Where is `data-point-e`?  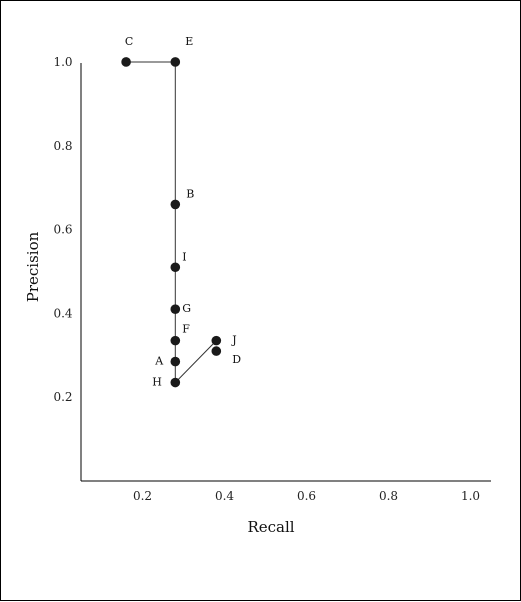 data-point-e is located at coordinates (175, 62).